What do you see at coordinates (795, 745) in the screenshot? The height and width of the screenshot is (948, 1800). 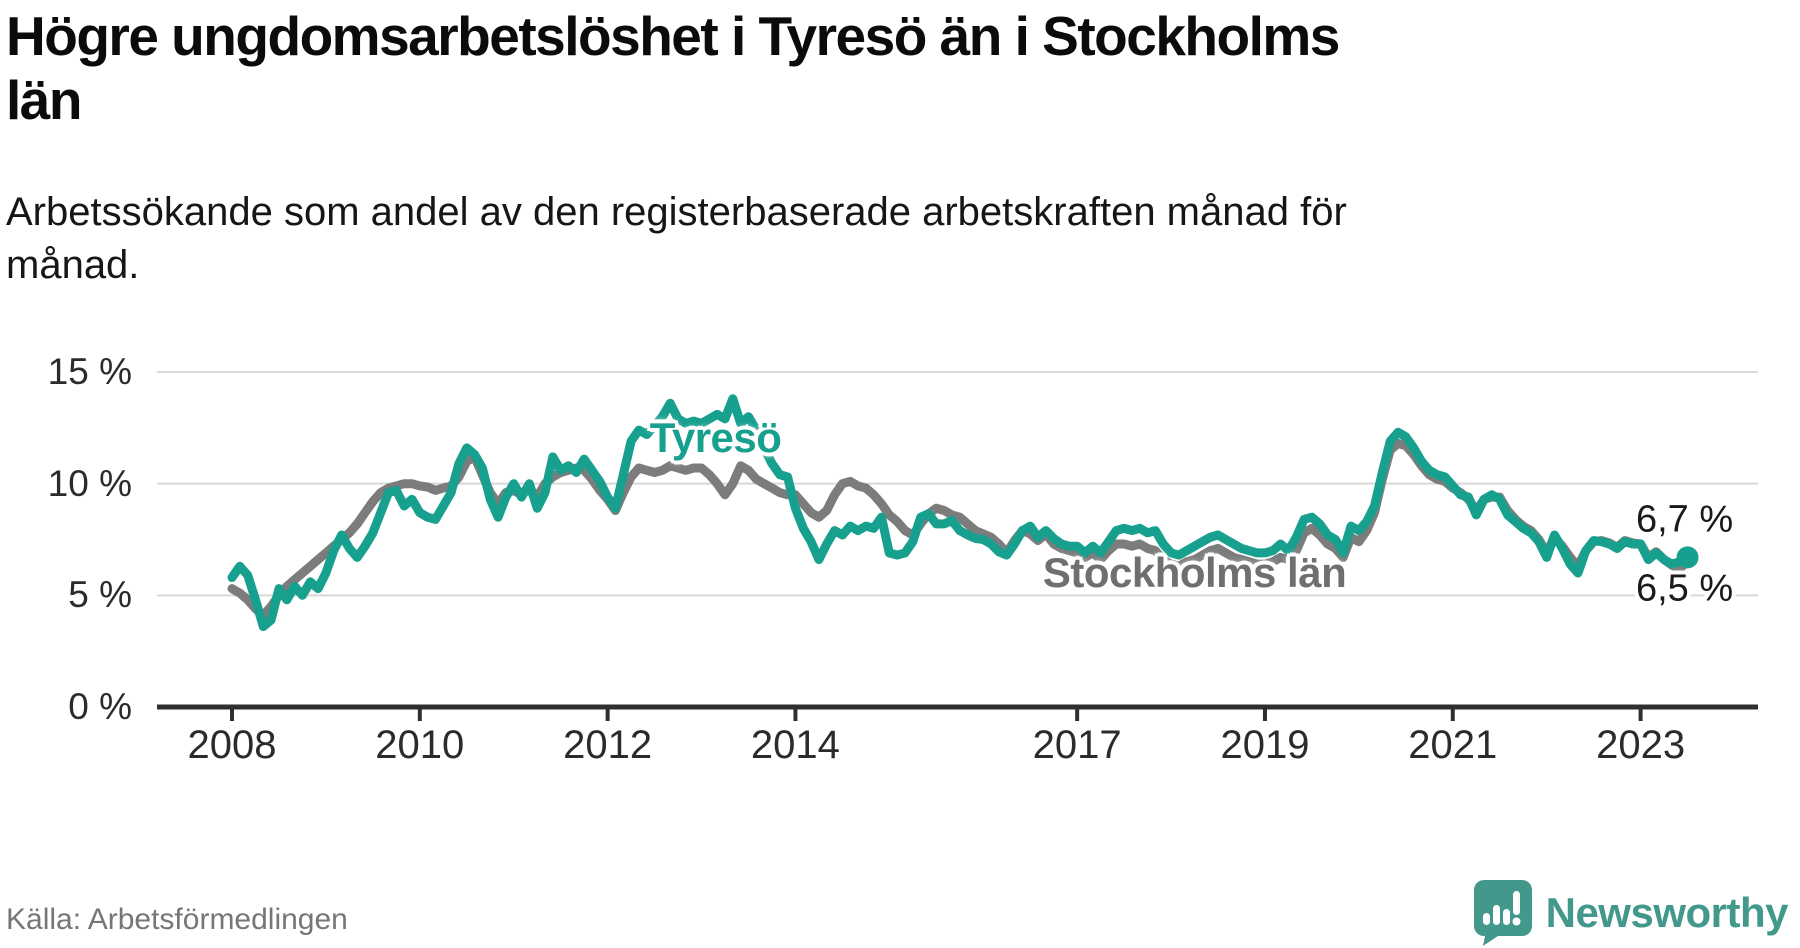 I see `x-tick-label: 2014` at bounding box center [795, 745].